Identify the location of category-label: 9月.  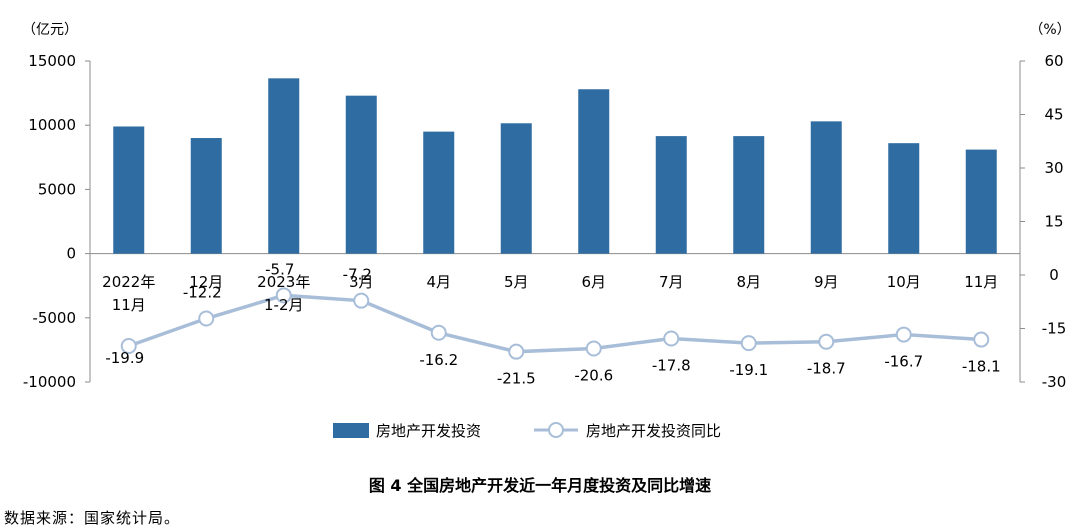
(826, 282).